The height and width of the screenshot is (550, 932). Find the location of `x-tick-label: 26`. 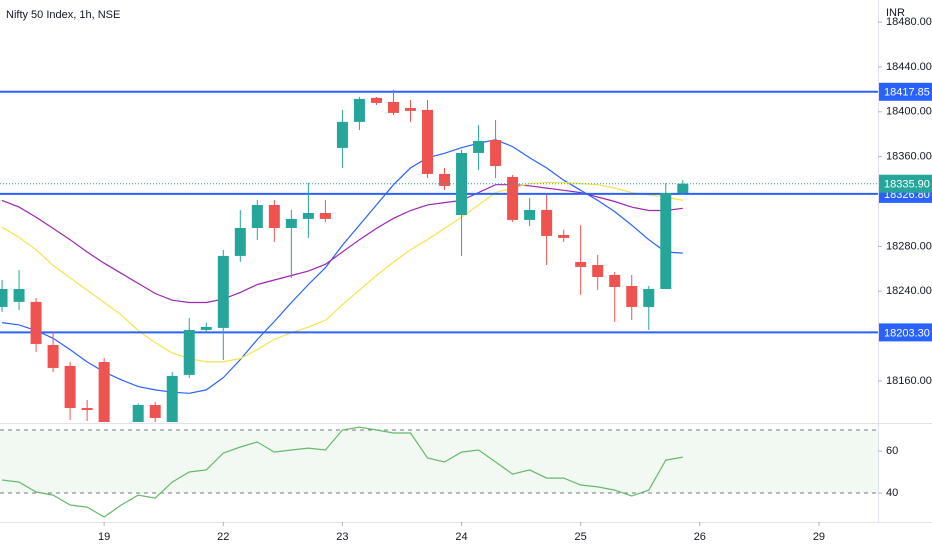

x-tick-label: 26 is located at coordinates (700, 537).